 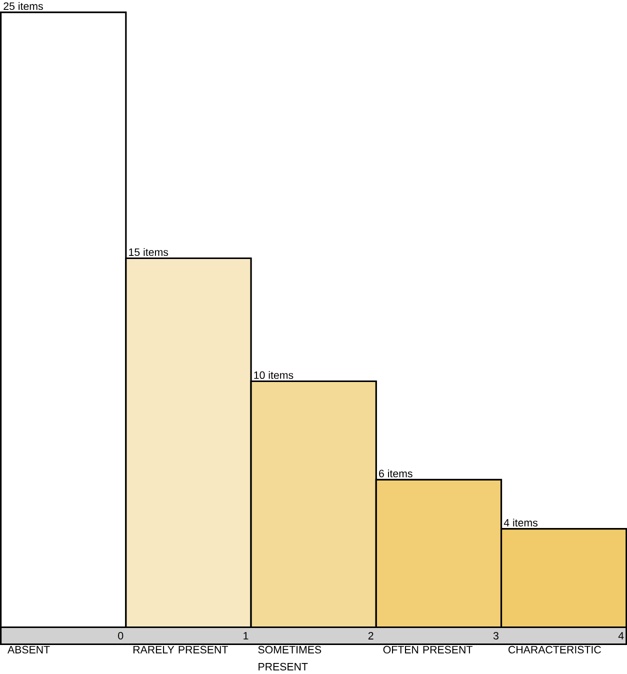 I want to click on text: 4, so click(x=621, y=636).